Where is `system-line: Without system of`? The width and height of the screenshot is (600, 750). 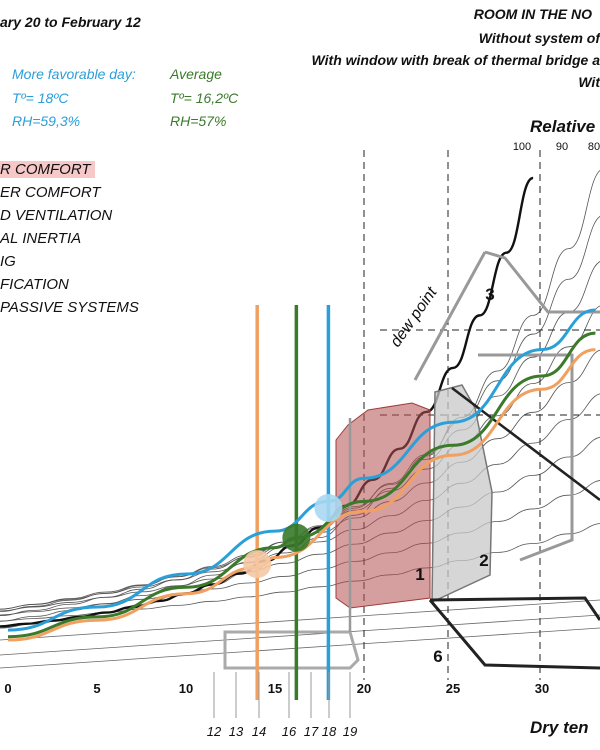 system-line: Without system of is located at coordinates (539, 38).